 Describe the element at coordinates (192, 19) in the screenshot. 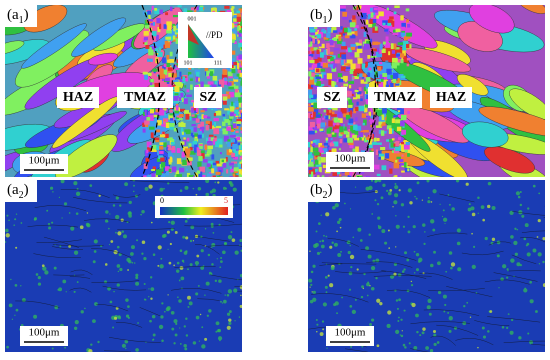

I see `label-text: 001` at that location.